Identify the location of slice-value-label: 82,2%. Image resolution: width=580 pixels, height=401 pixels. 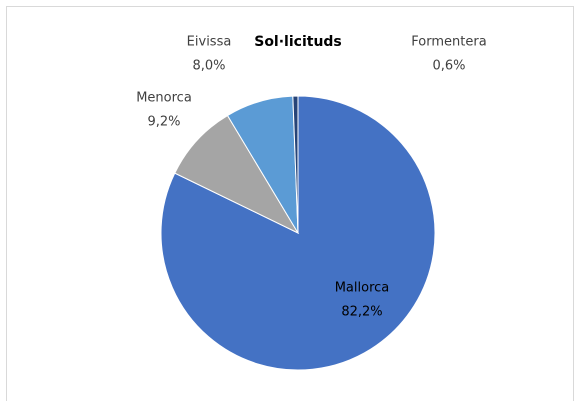
(361, 312).